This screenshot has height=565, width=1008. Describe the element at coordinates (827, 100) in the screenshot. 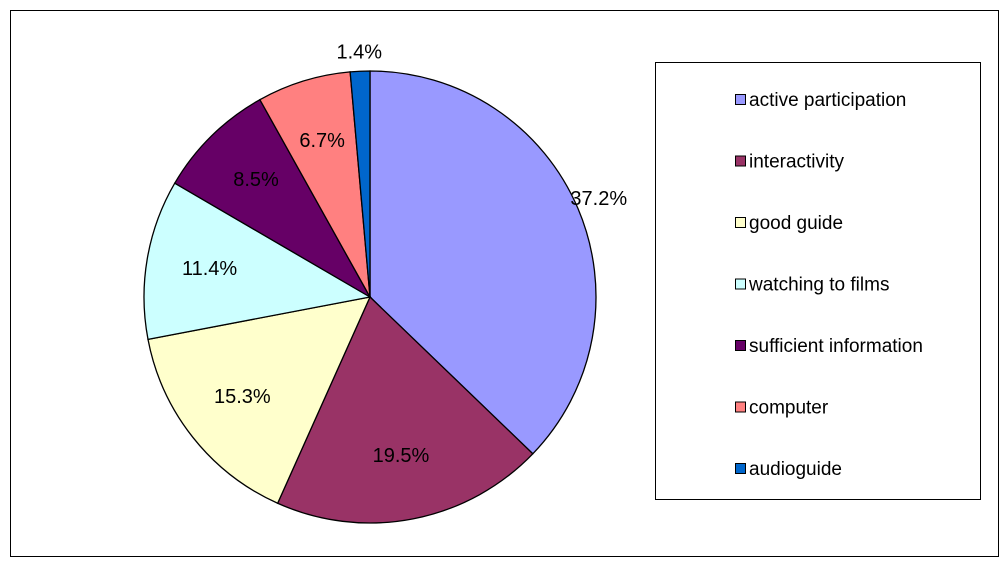

I see `legend-label: active participation` at that location.